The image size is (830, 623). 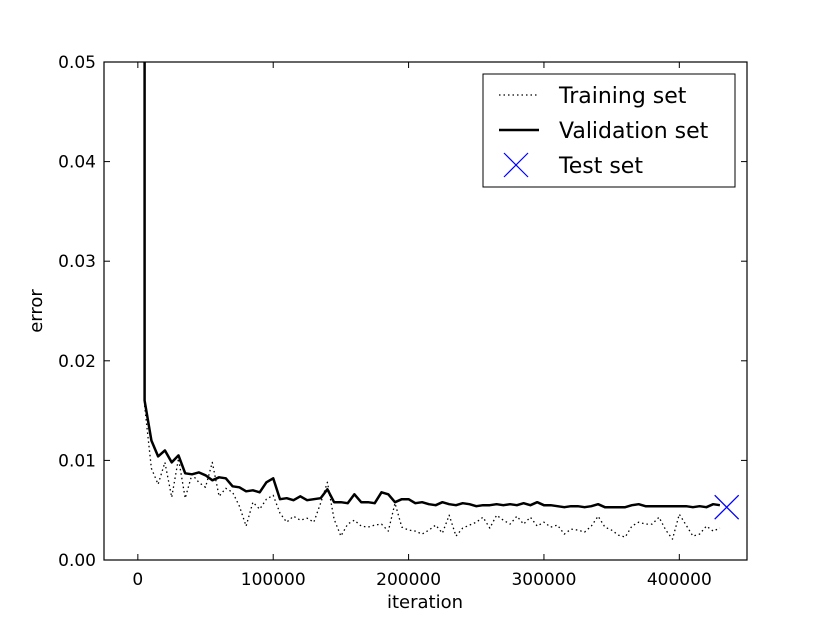 What do you see at coordinates (36, 311) in the screenshot?
I see `y-axis-label: error` at bounding box center [36, 311].